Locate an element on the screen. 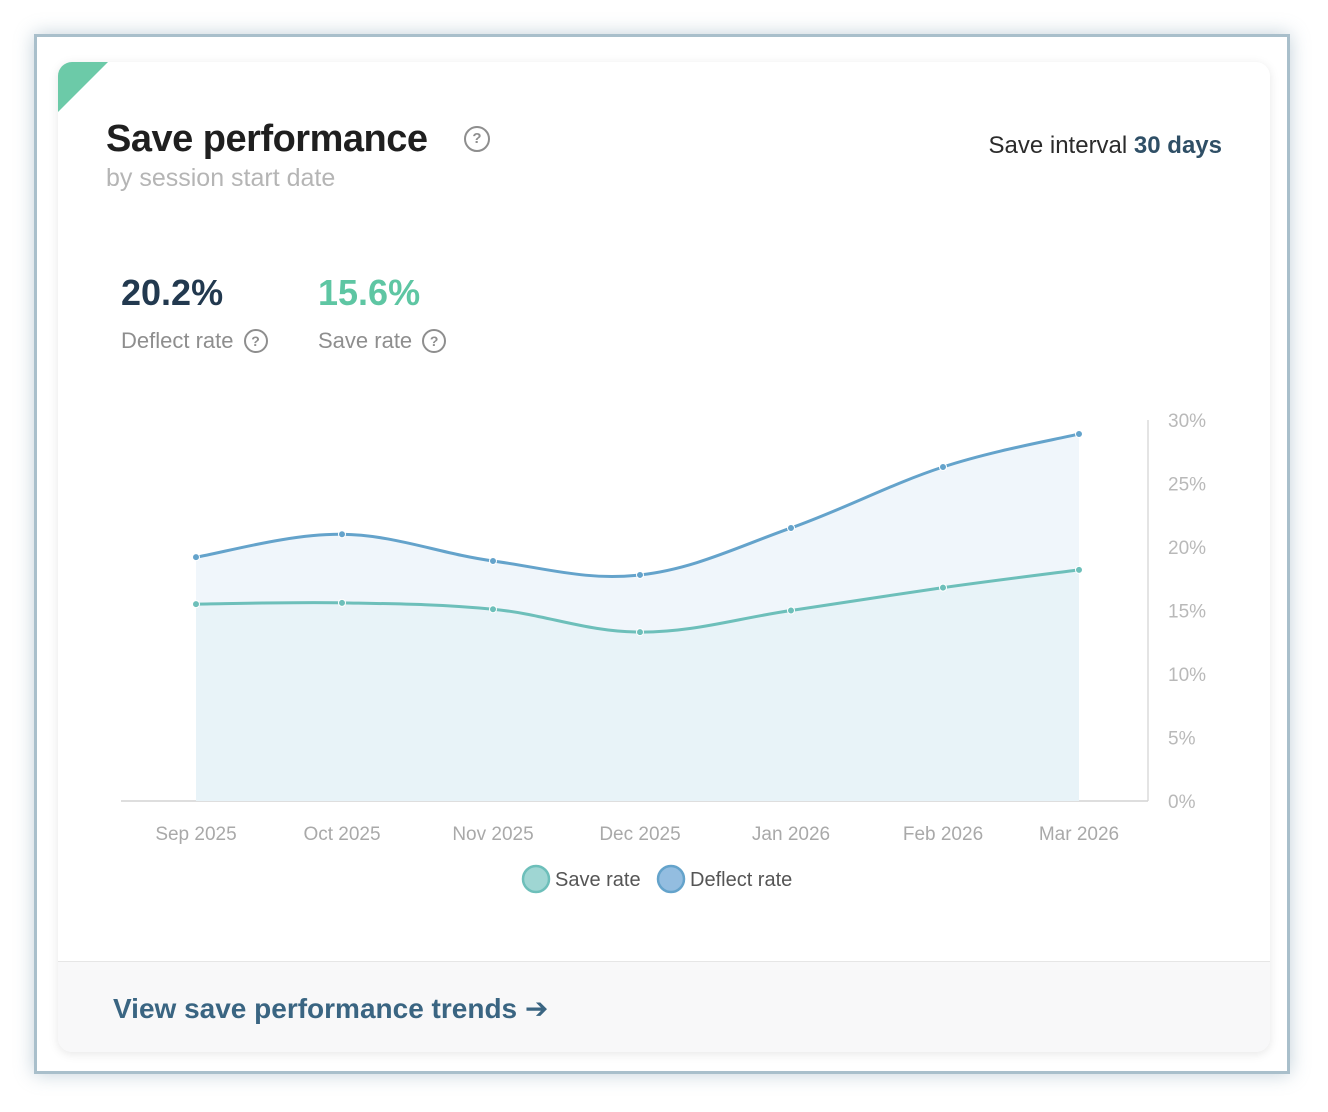 The width and height of the screenshot is (1328, 1112). area-save-rate is located at coordinates (637, 685).